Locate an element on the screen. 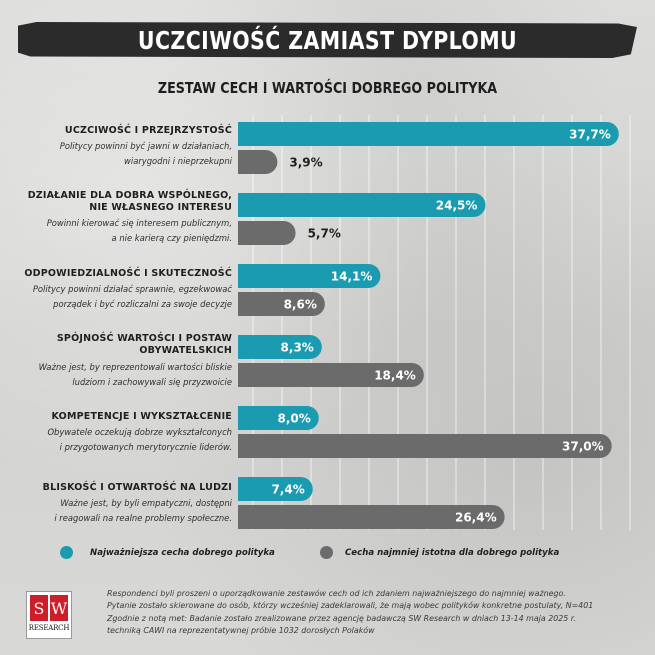 The image size is (655, 655). value-label-secondary: 5,7% is located at coordinates (324, 234).